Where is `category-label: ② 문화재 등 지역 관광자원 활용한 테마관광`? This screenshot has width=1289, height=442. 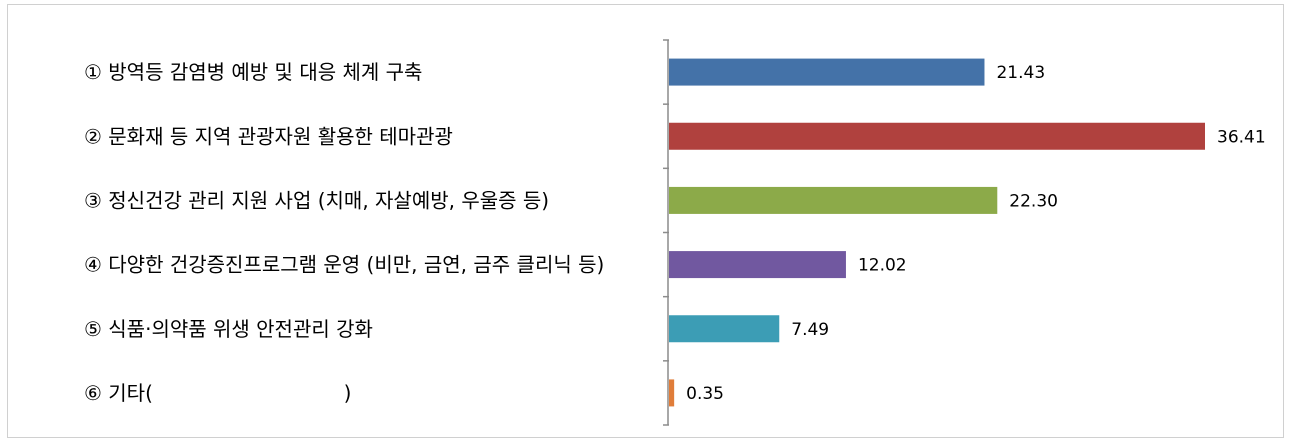 category-label: ② 문화재 등 지역 관광자원 활용한 테마관광 is located at coordinates (268, 136).